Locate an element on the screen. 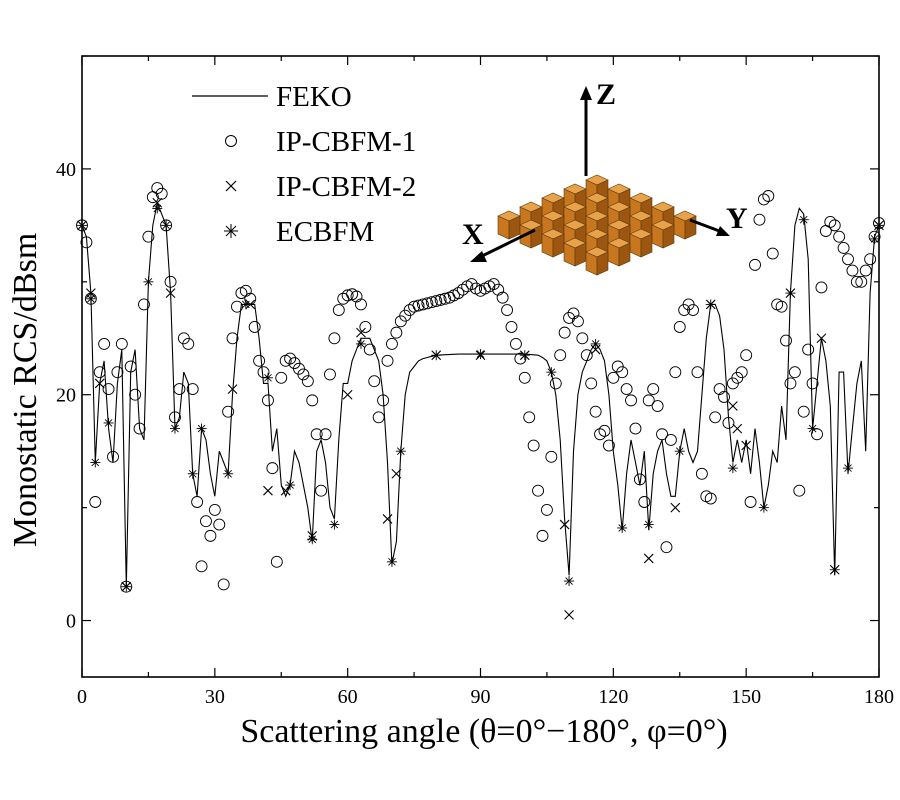  legend: FEKO IP-CBFM-1 IP-CBFM-2 ECBFM is located at coordinates (304, 164).